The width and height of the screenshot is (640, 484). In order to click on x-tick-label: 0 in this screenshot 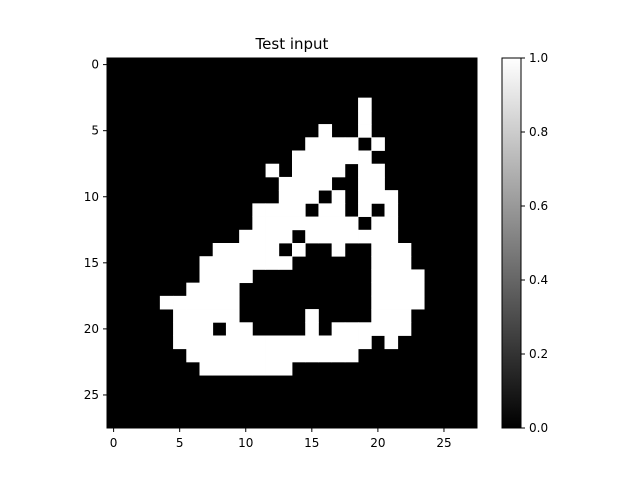, I will do `click(114, 443)`.